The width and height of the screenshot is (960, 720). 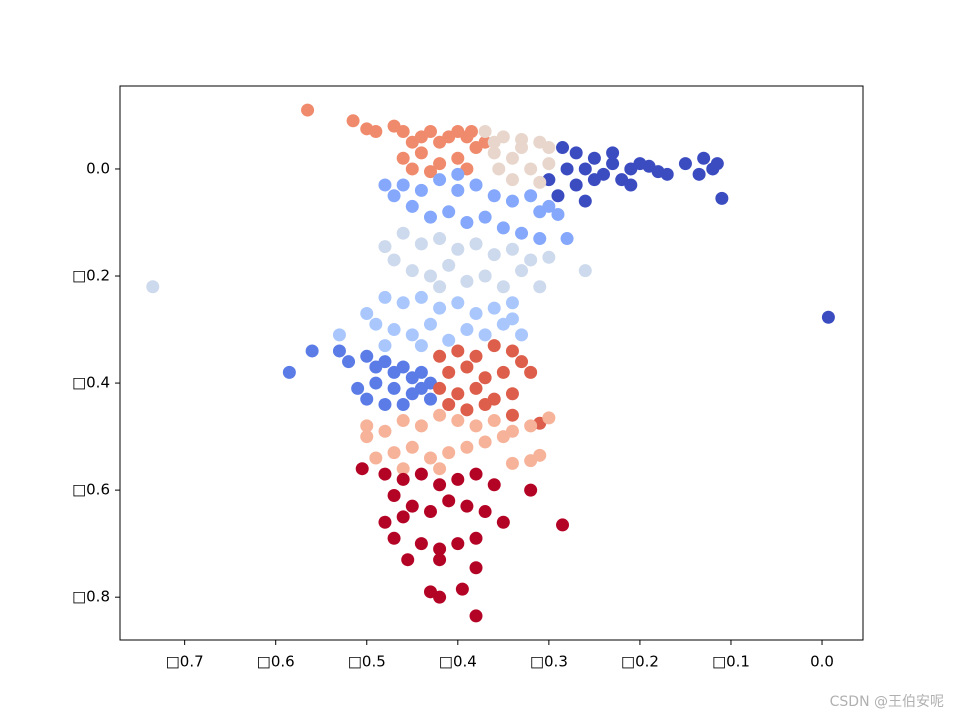 I want to click on y-tick-label: 0.0, so click(x=98, y=168).